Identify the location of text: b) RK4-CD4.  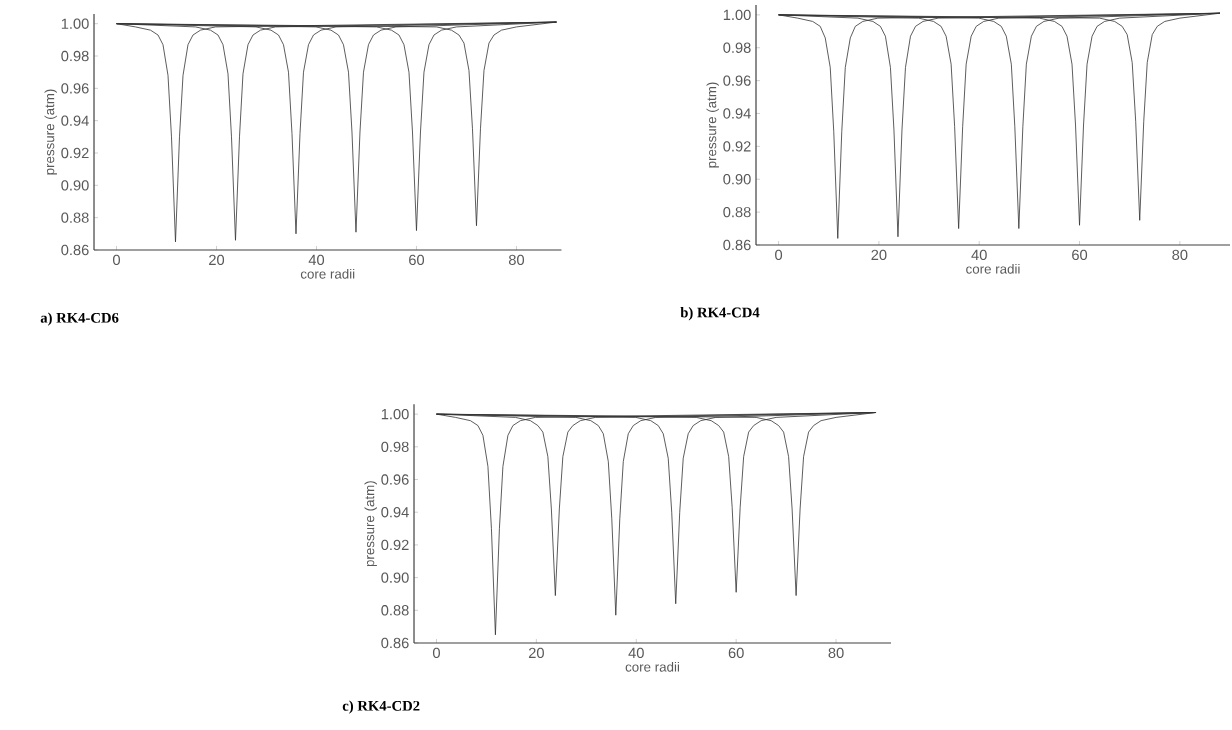
(720, 314).